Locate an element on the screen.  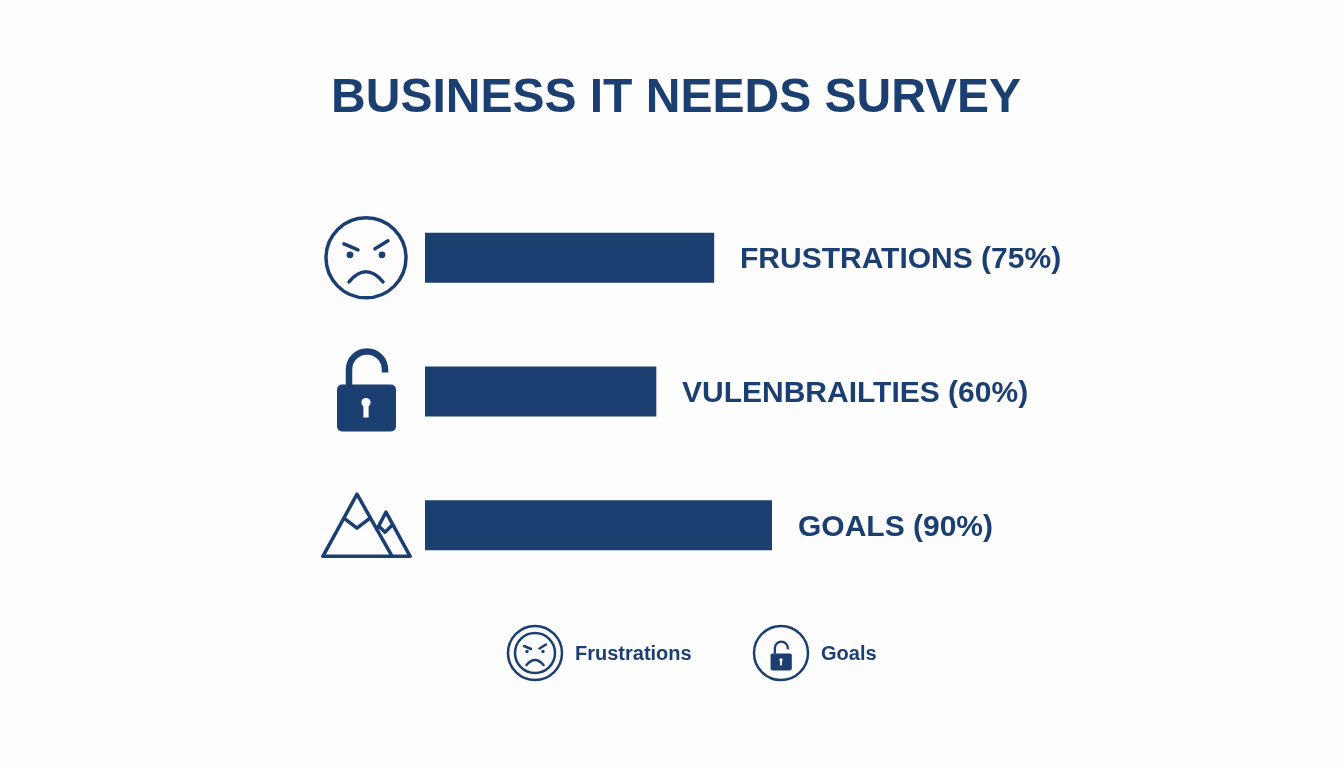
text: Goals is located at coordinates (849, 653).